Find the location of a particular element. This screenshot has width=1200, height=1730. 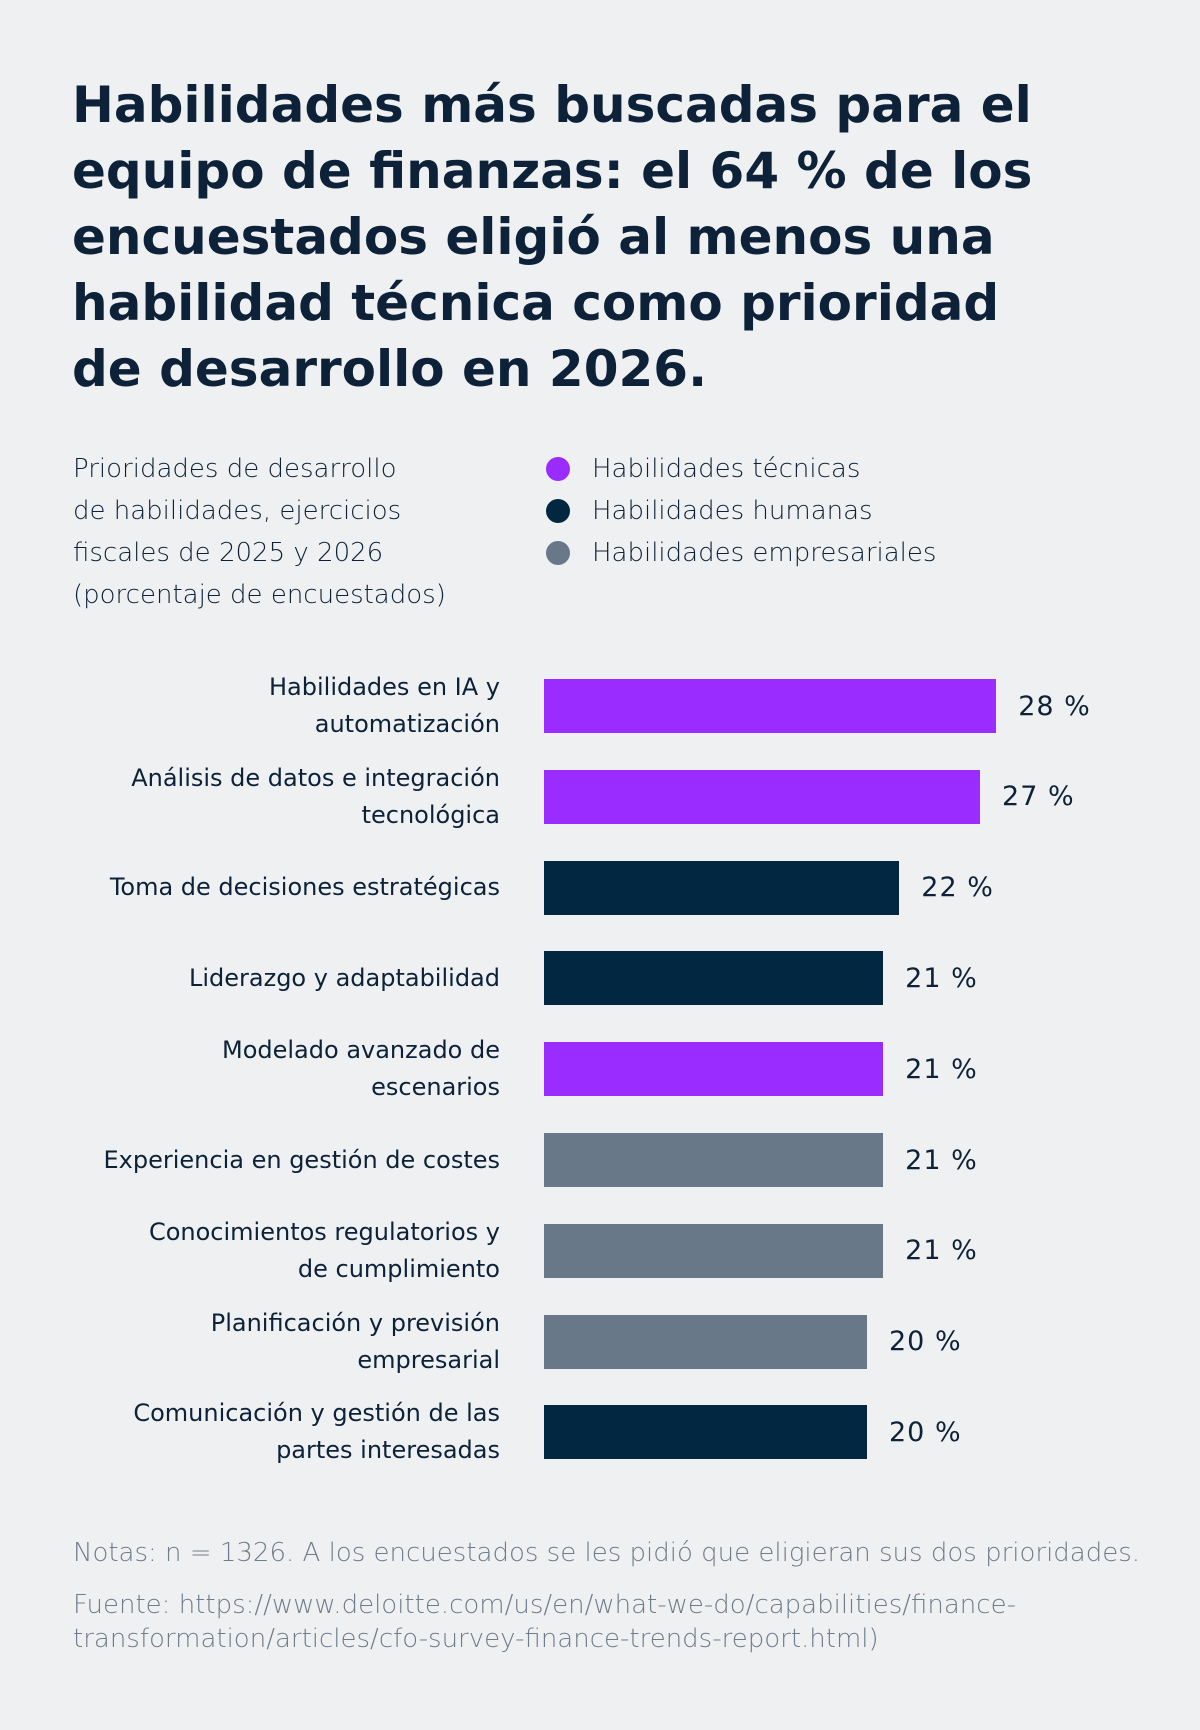

legend-item: Habilidades técnicas is located at coordinates (703, 469).